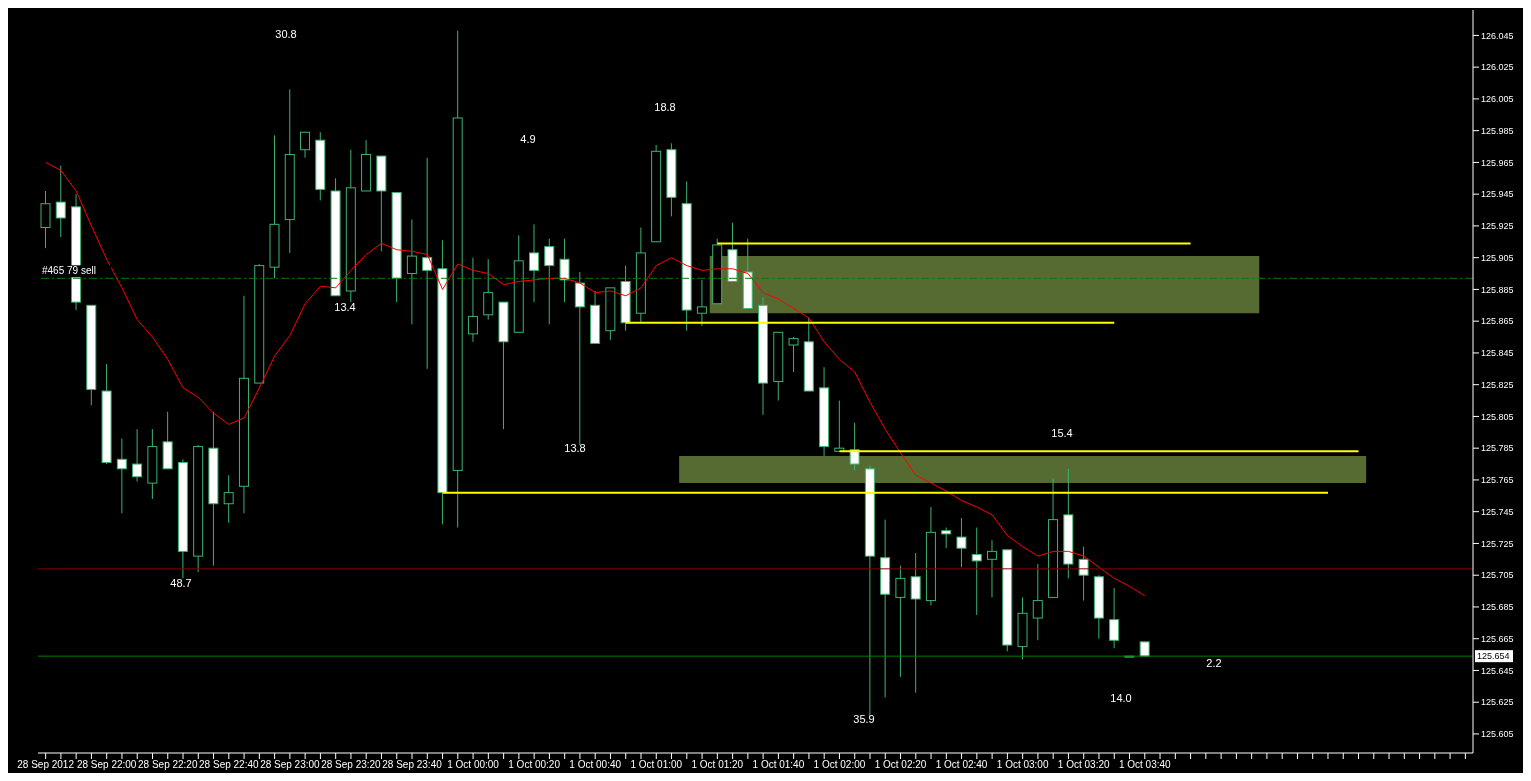 This screenshot has height=781, width=1531. Describe the element at coordinates (665, 107) in the screenshot. I see `annotation: 18.8` at that location.